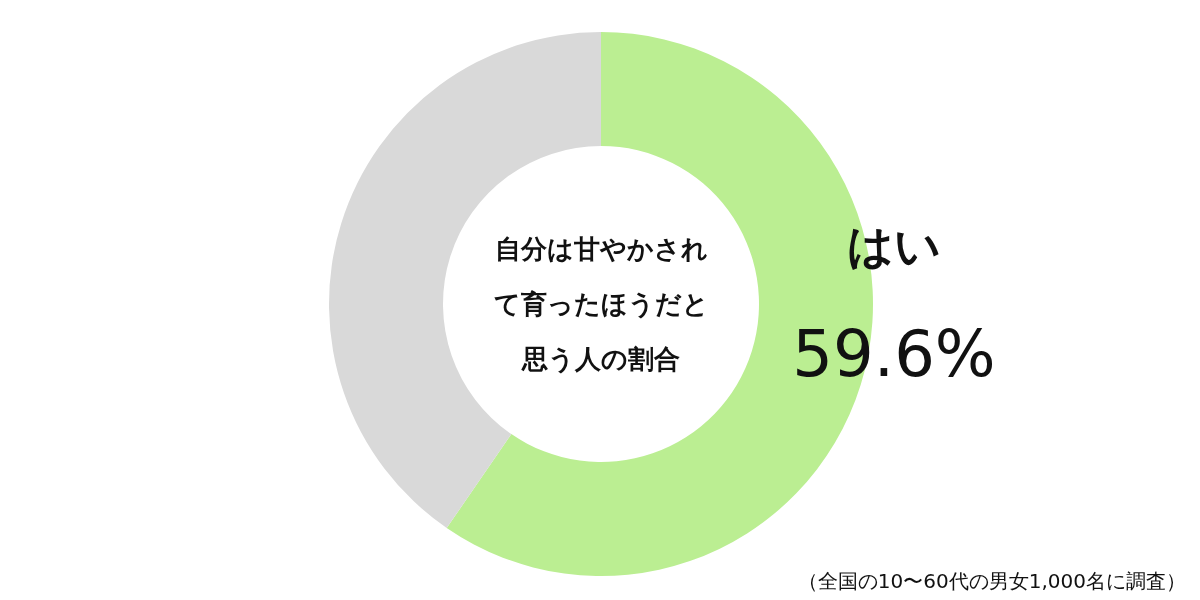 This screenshot has width=1200, height=600. I want to click on slice-label: はい, so click(894, 246).